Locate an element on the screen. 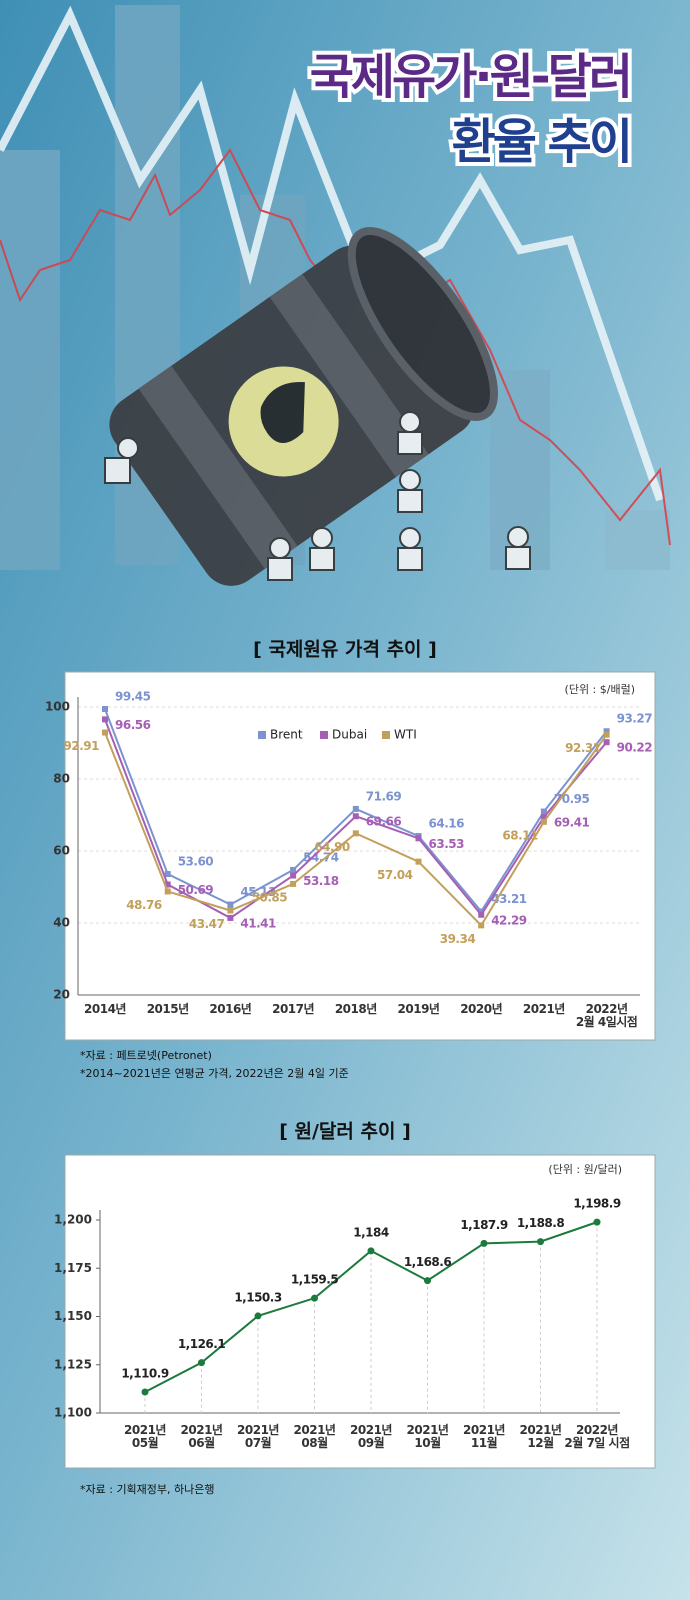  value-label: 69.41 is located at coordinates (572, 823).